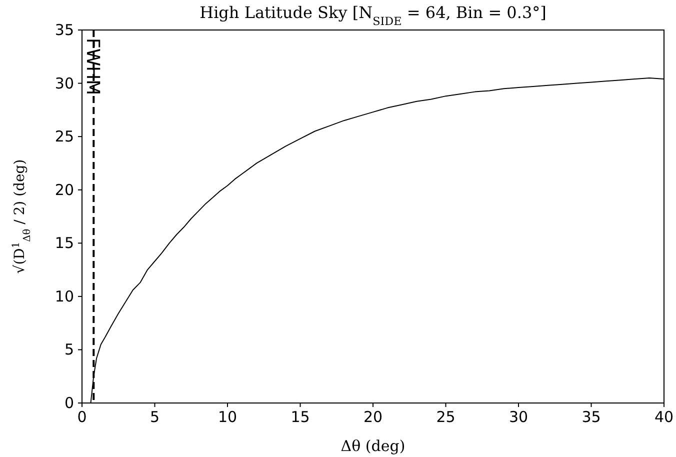 This screenshot has height=457, width=676. I want to click on x-tick-label: 20, so click(373, 417).